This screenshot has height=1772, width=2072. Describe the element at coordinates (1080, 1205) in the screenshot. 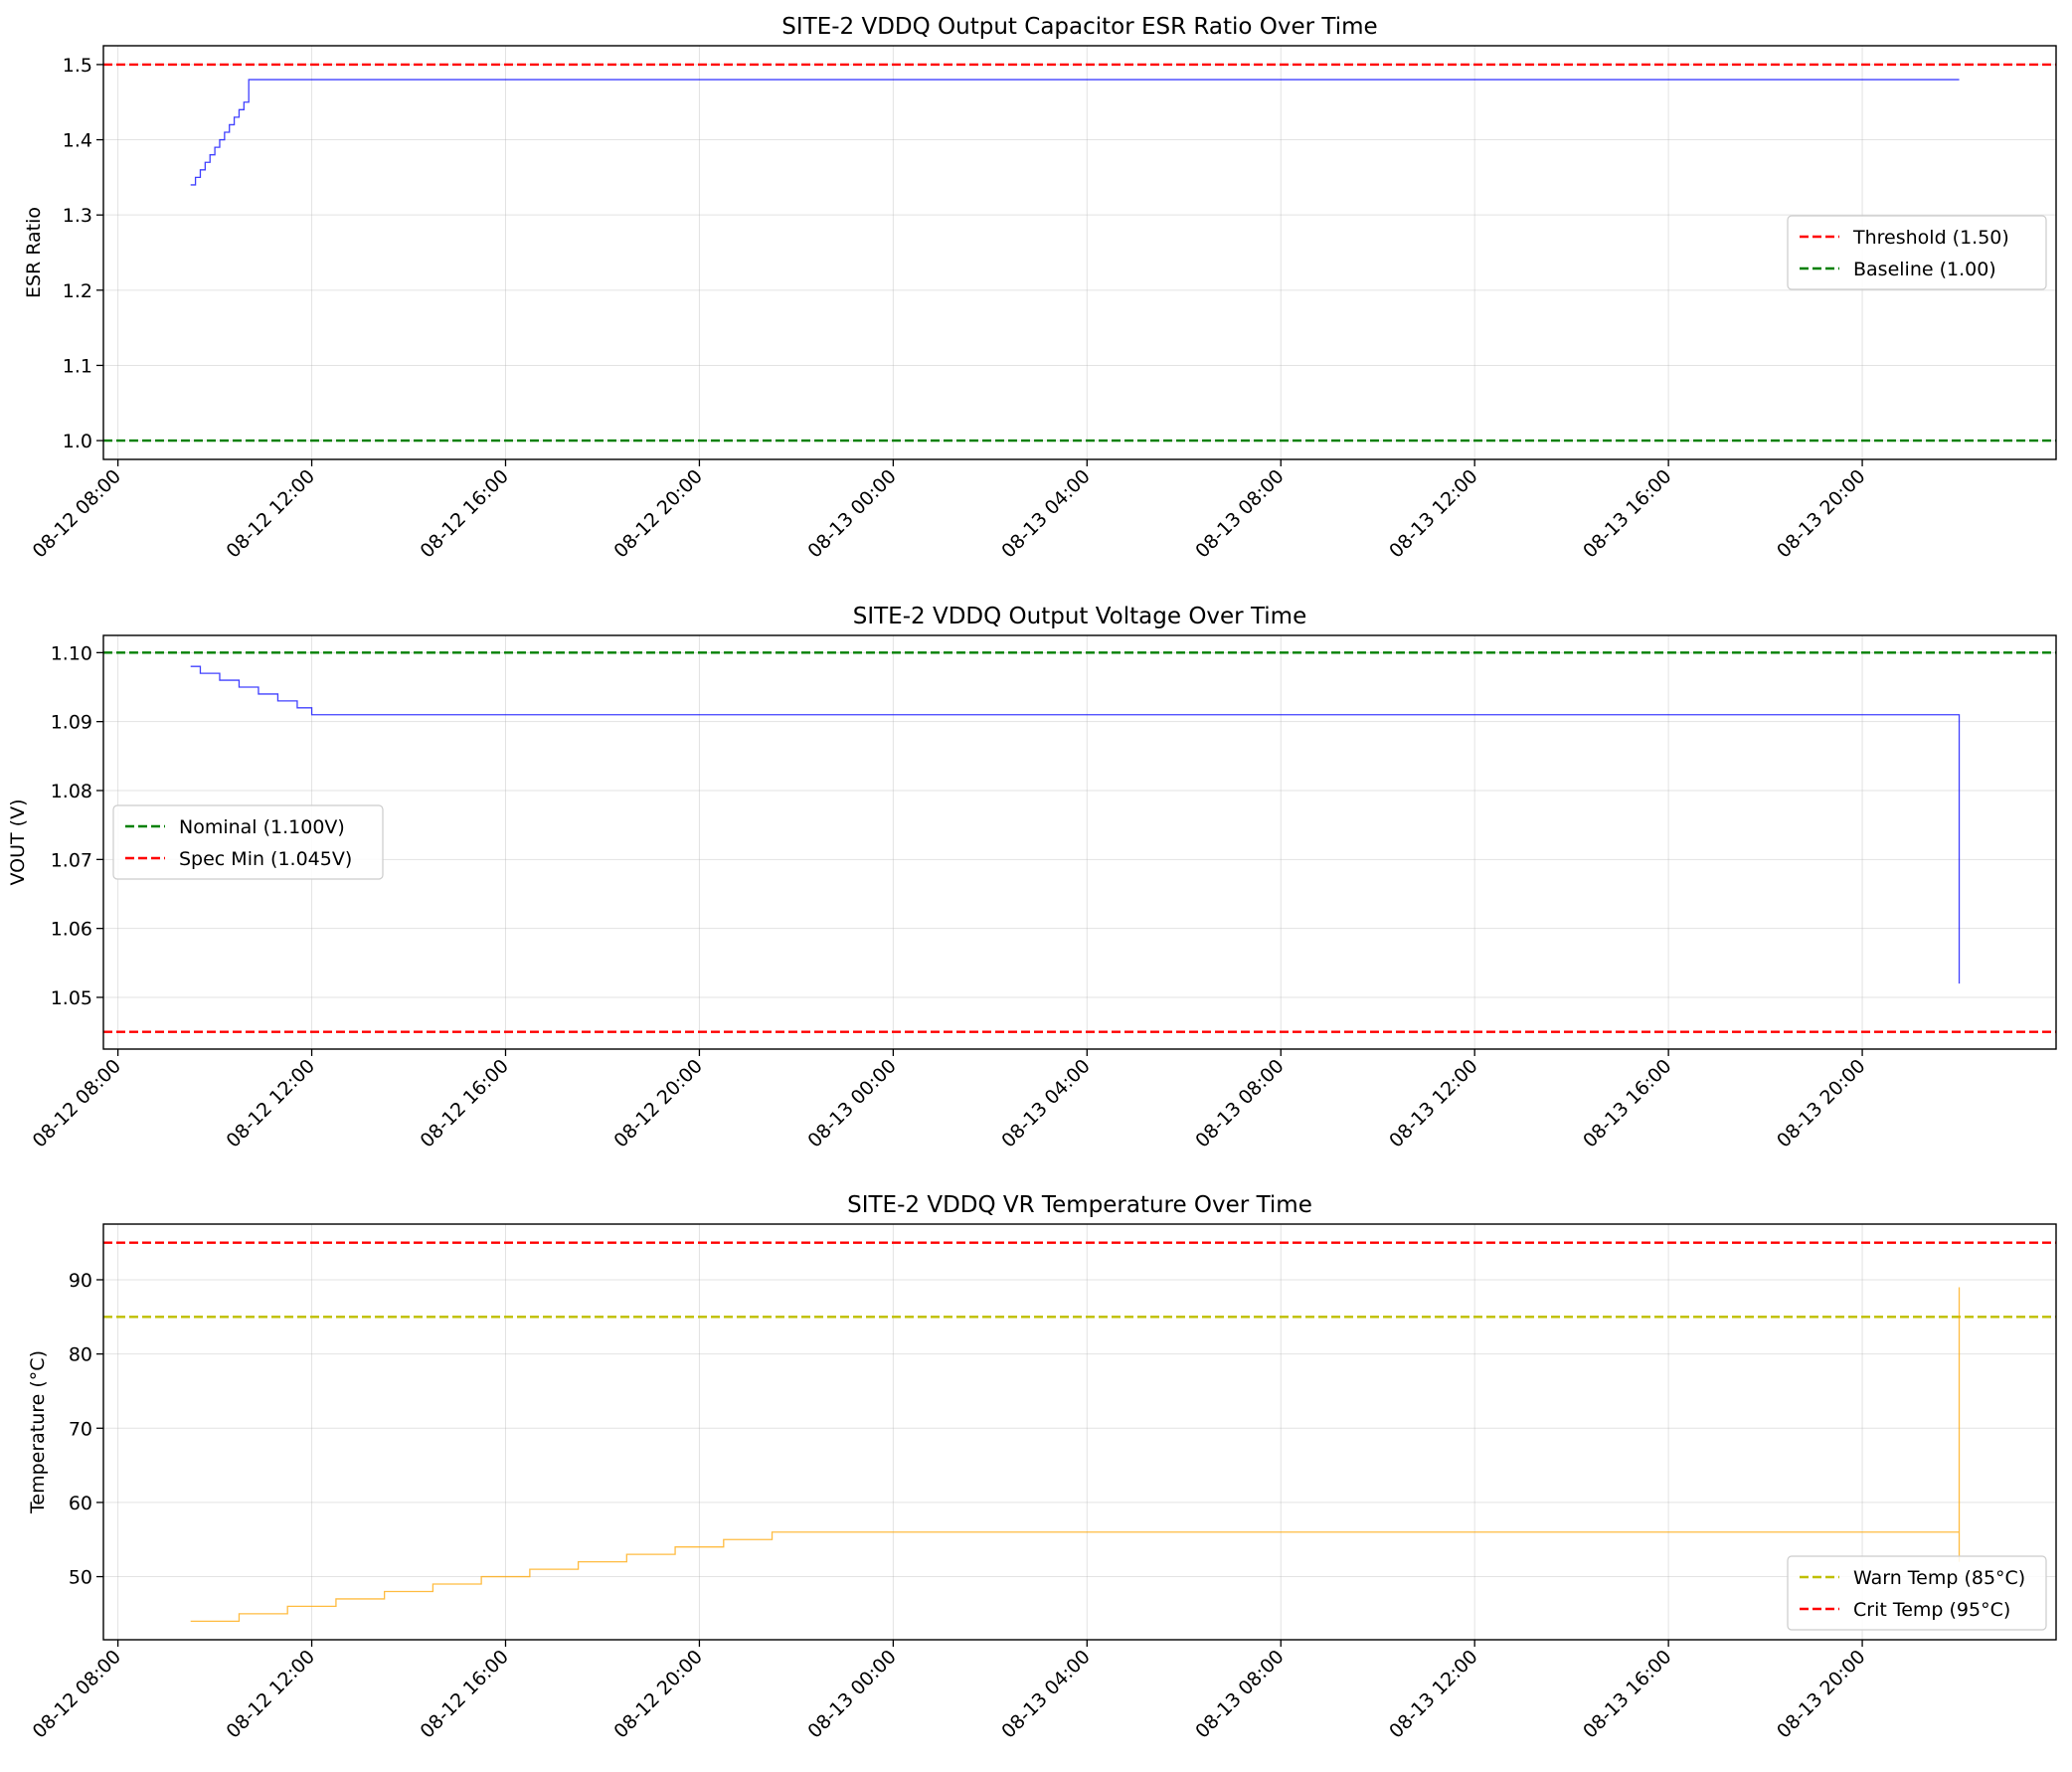

I see `chart-title: SITE-2 VDDQ VR Temperature Over Time` at that location.